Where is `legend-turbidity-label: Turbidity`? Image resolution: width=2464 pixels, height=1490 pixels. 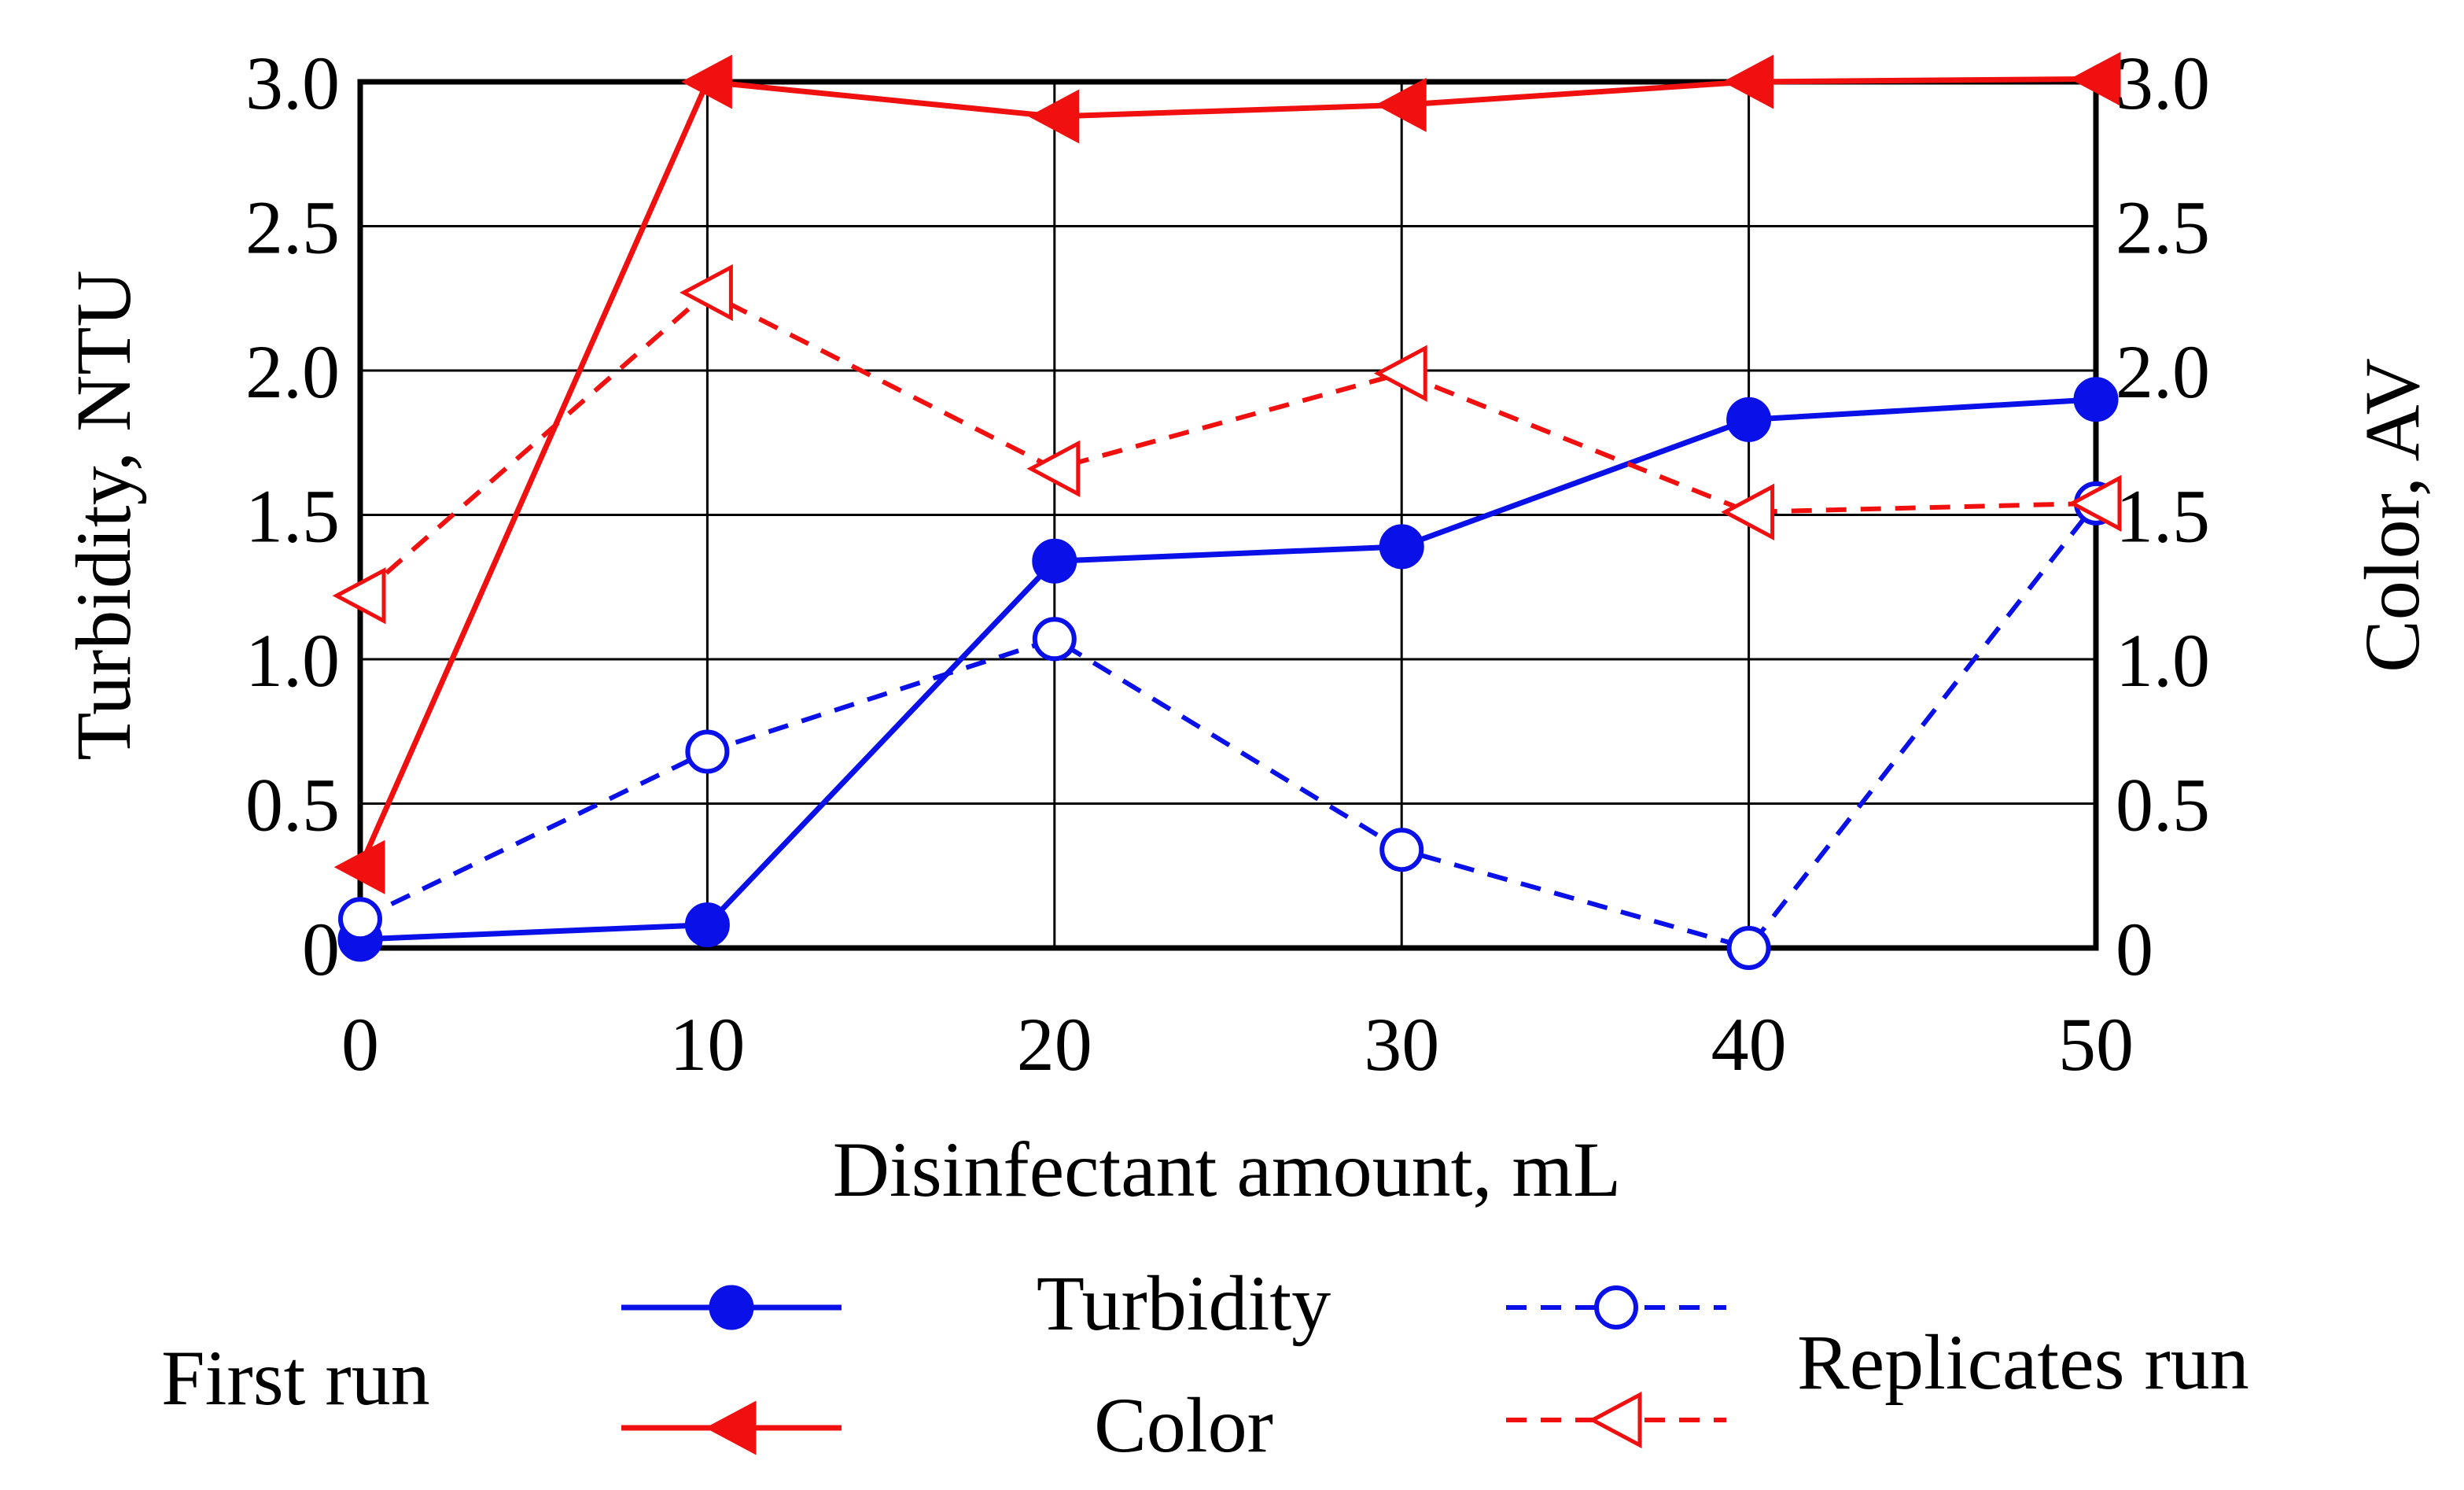 legend-turbidity-label: Turbidity is located at coordinates (1184, 1303).